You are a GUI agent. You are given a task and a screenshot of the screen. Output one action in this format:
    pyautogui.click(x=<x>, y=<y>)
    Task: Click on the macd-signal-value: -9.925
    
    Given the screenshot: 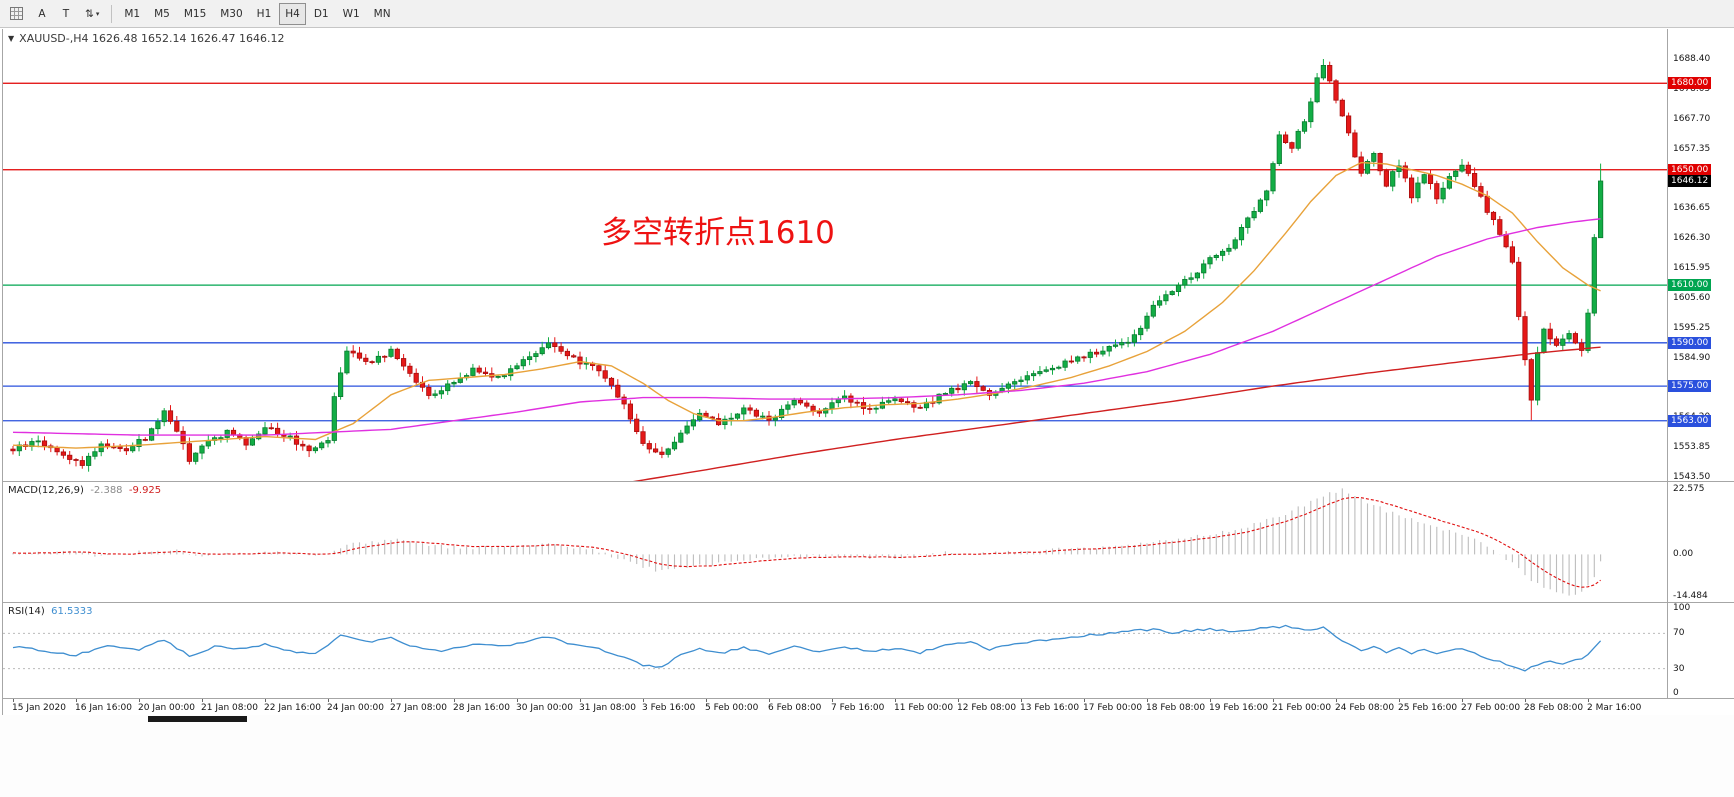 What is the action you would take?
    pyautogui.click(x=145, y=490)
    